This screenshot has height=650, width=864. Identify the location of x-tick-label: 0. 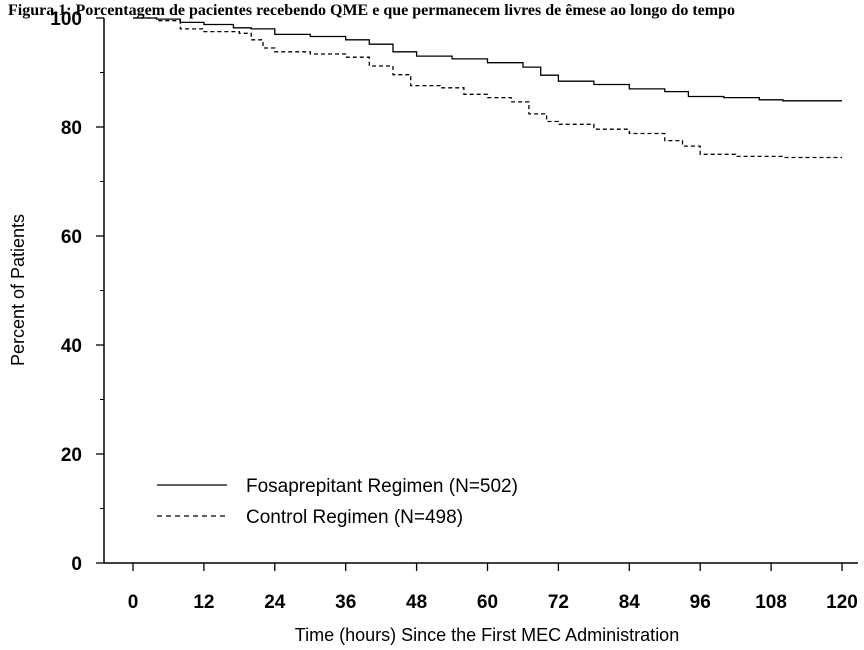
(133, 602).